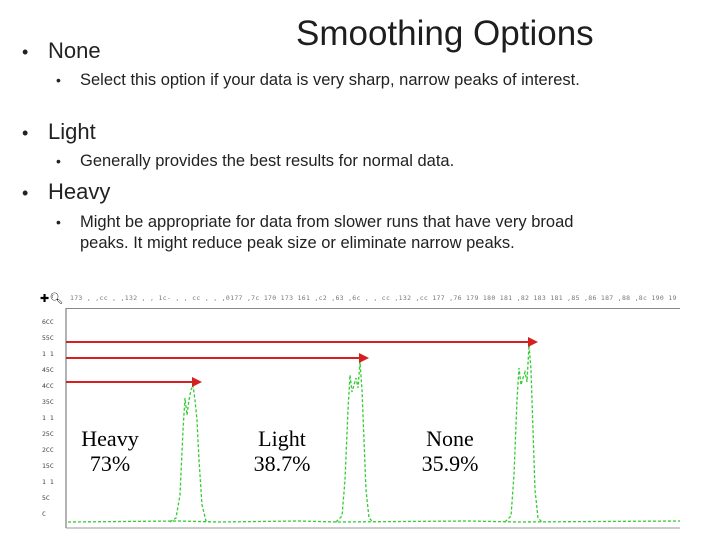 This screenshot has height=540, width=720. Describe the element at coordinates (74, 50) in the screenshot. I see `bullet-none-label: None` at that location.